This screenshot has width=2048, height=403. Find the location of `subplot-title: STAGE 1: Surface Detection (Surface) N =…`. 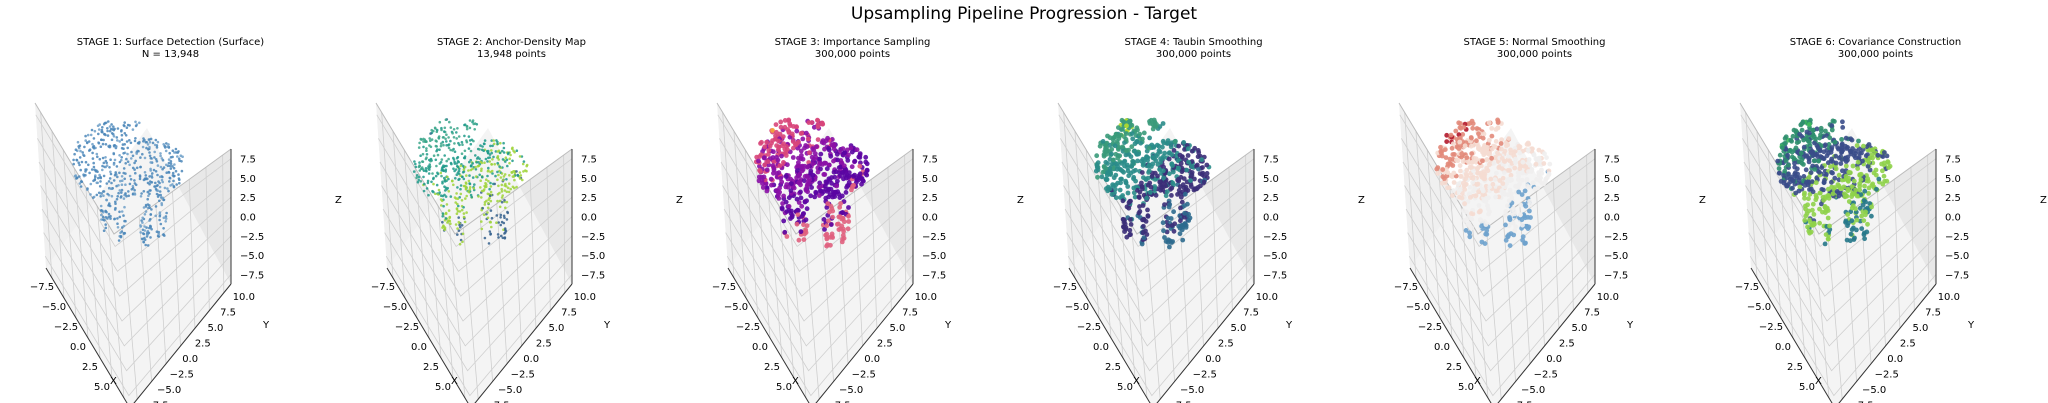

subplot-title: STAGE 1: Surface Detection (Surface) N =… is located at coordinates (170, 48).